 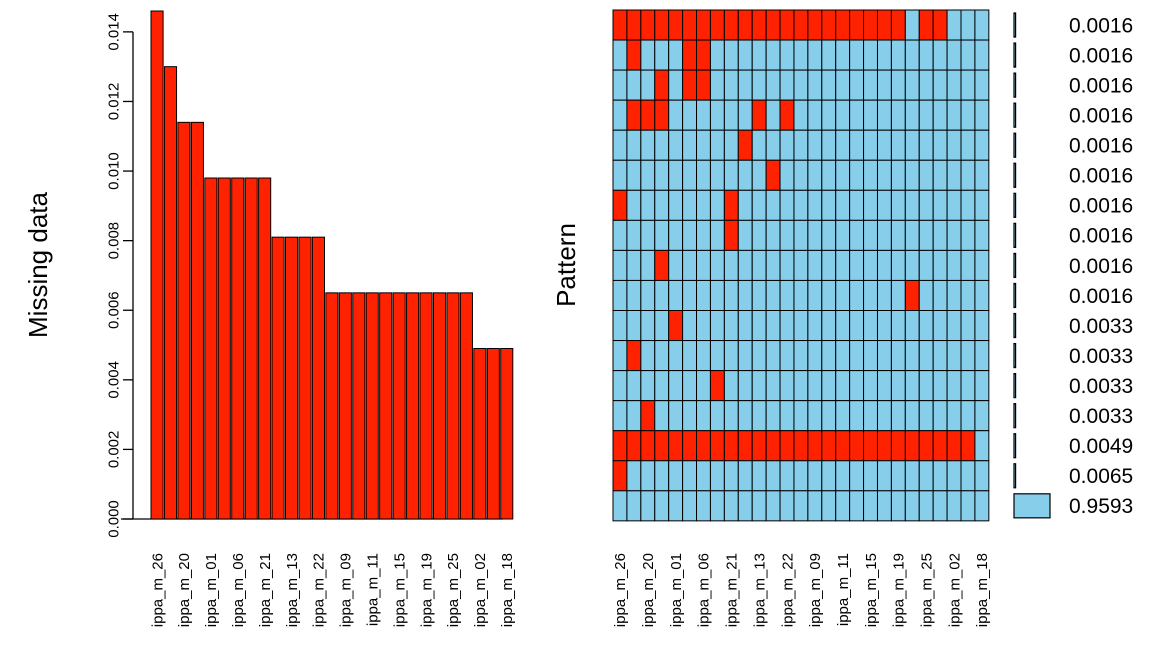 I want to click on pattern-cell-r7-ippa_m_10-observed, so click(x=829, y=235).